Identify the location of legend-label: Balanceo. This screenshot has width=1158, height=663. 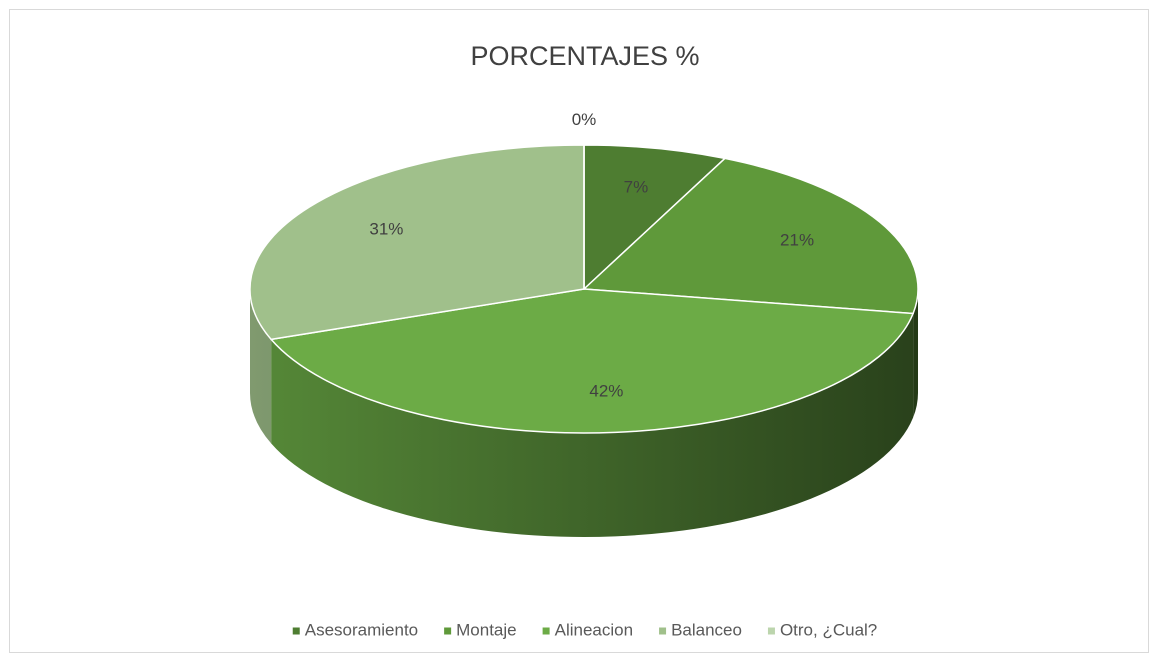
(706, 629).